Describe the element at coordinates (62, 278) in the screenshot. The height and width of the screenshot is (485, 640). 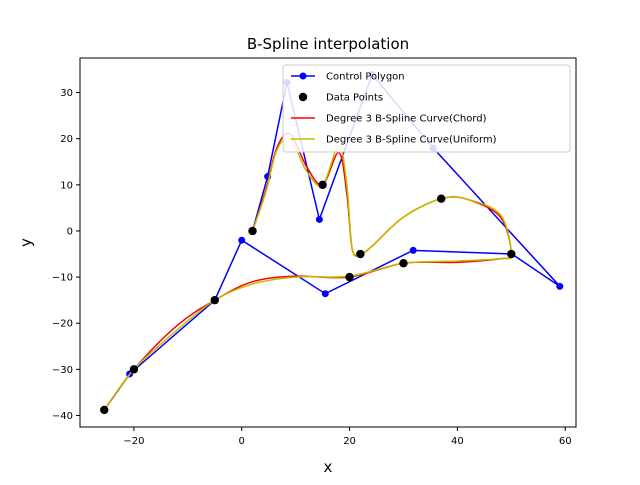
I see `y-tick-label: −10` at that location.